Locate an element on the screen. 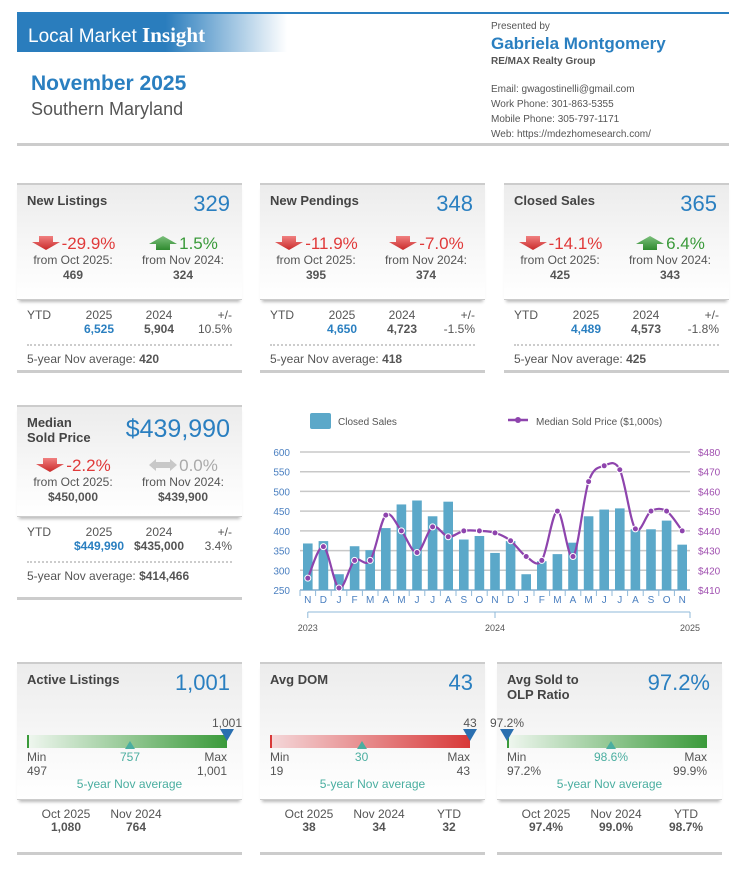  min-label: Min is located at coordinates (37, 757).